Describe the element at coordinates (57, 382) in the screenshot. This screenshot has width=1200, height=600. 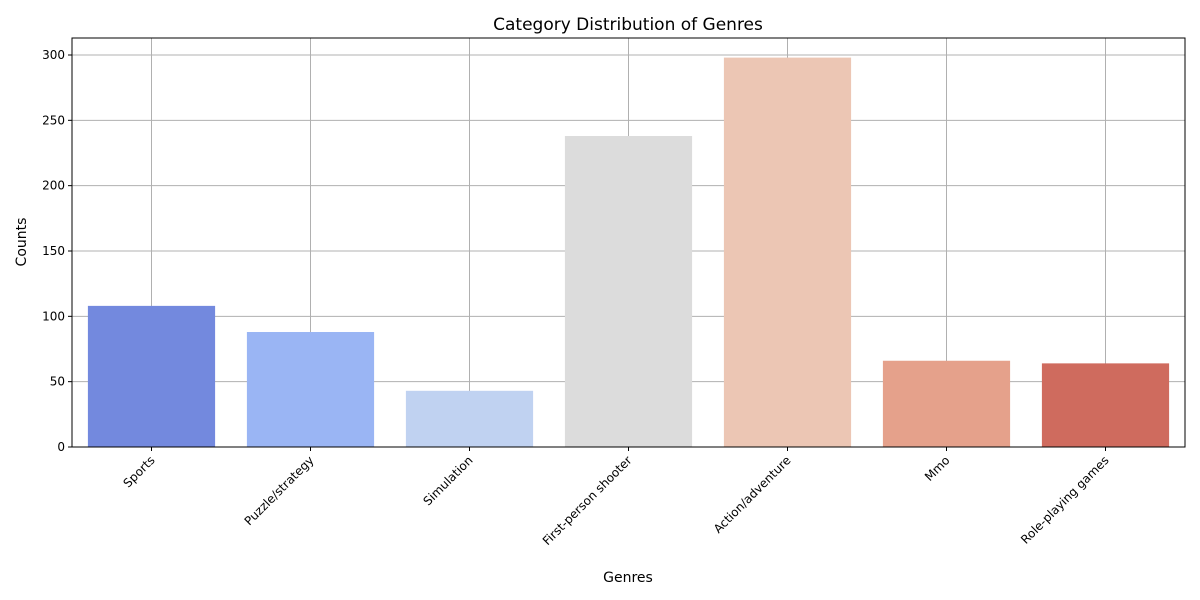
I see `y-tick-label: 50` at that location.